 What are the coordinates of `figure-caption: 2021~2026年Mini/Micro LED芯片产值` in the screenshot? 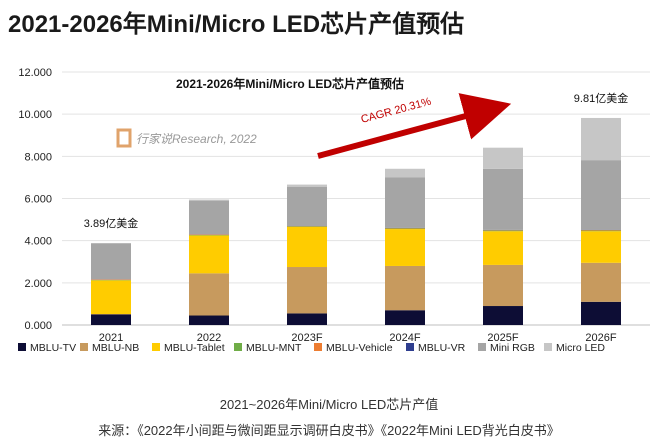 It's located at (329, 404).